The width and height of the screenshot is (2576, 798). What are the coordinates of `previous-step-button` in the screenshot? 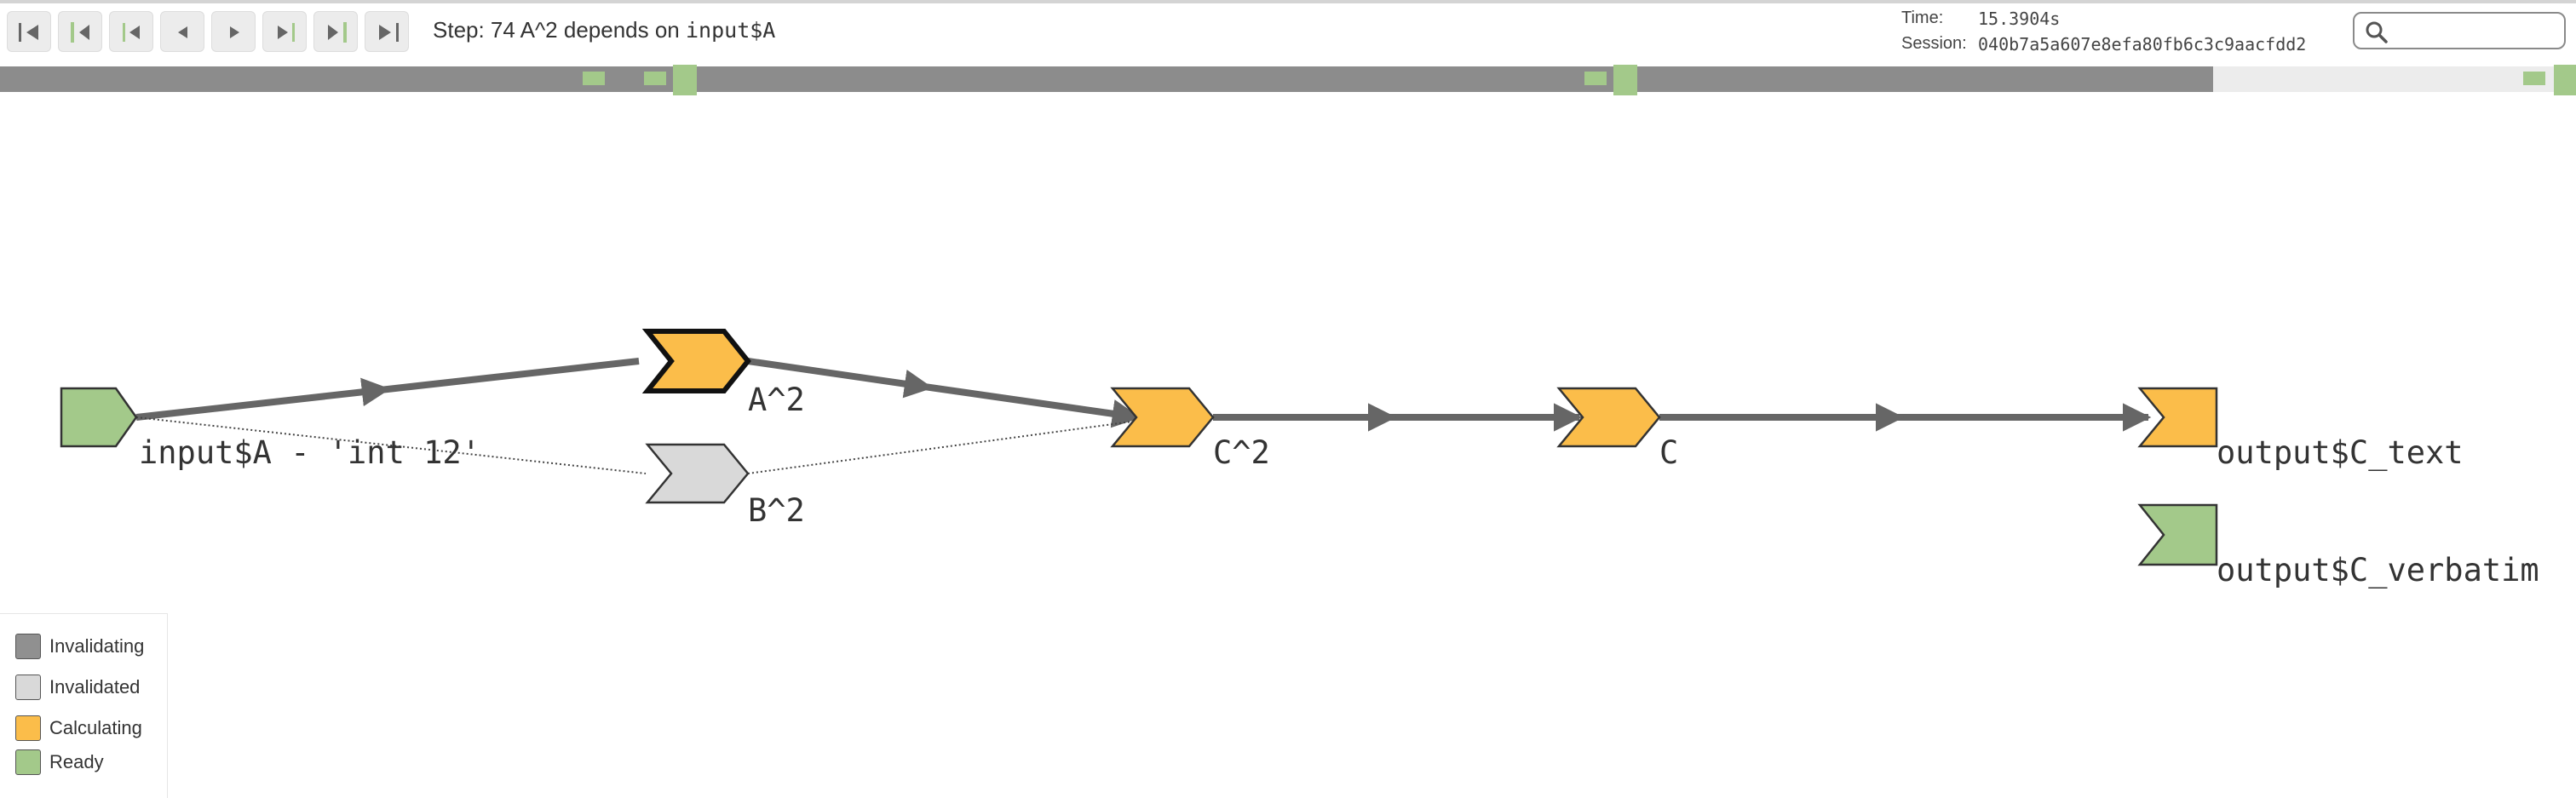 It's located at (182, 31).